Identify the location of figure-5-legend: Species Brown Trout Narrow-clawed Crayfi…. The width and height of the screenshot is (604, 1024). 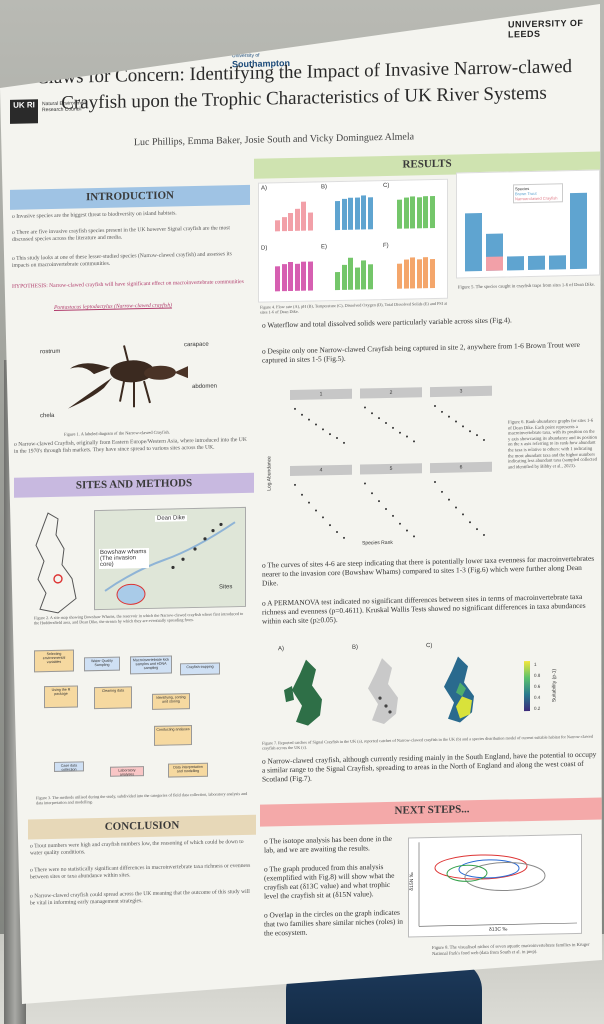
(538, 193).